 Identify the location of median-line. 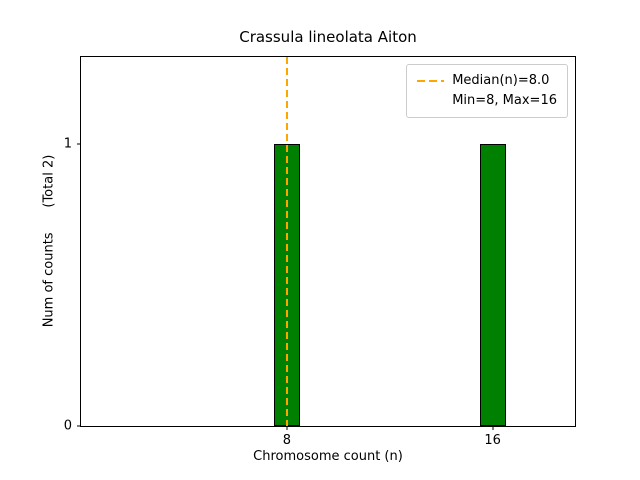
(286, 241).